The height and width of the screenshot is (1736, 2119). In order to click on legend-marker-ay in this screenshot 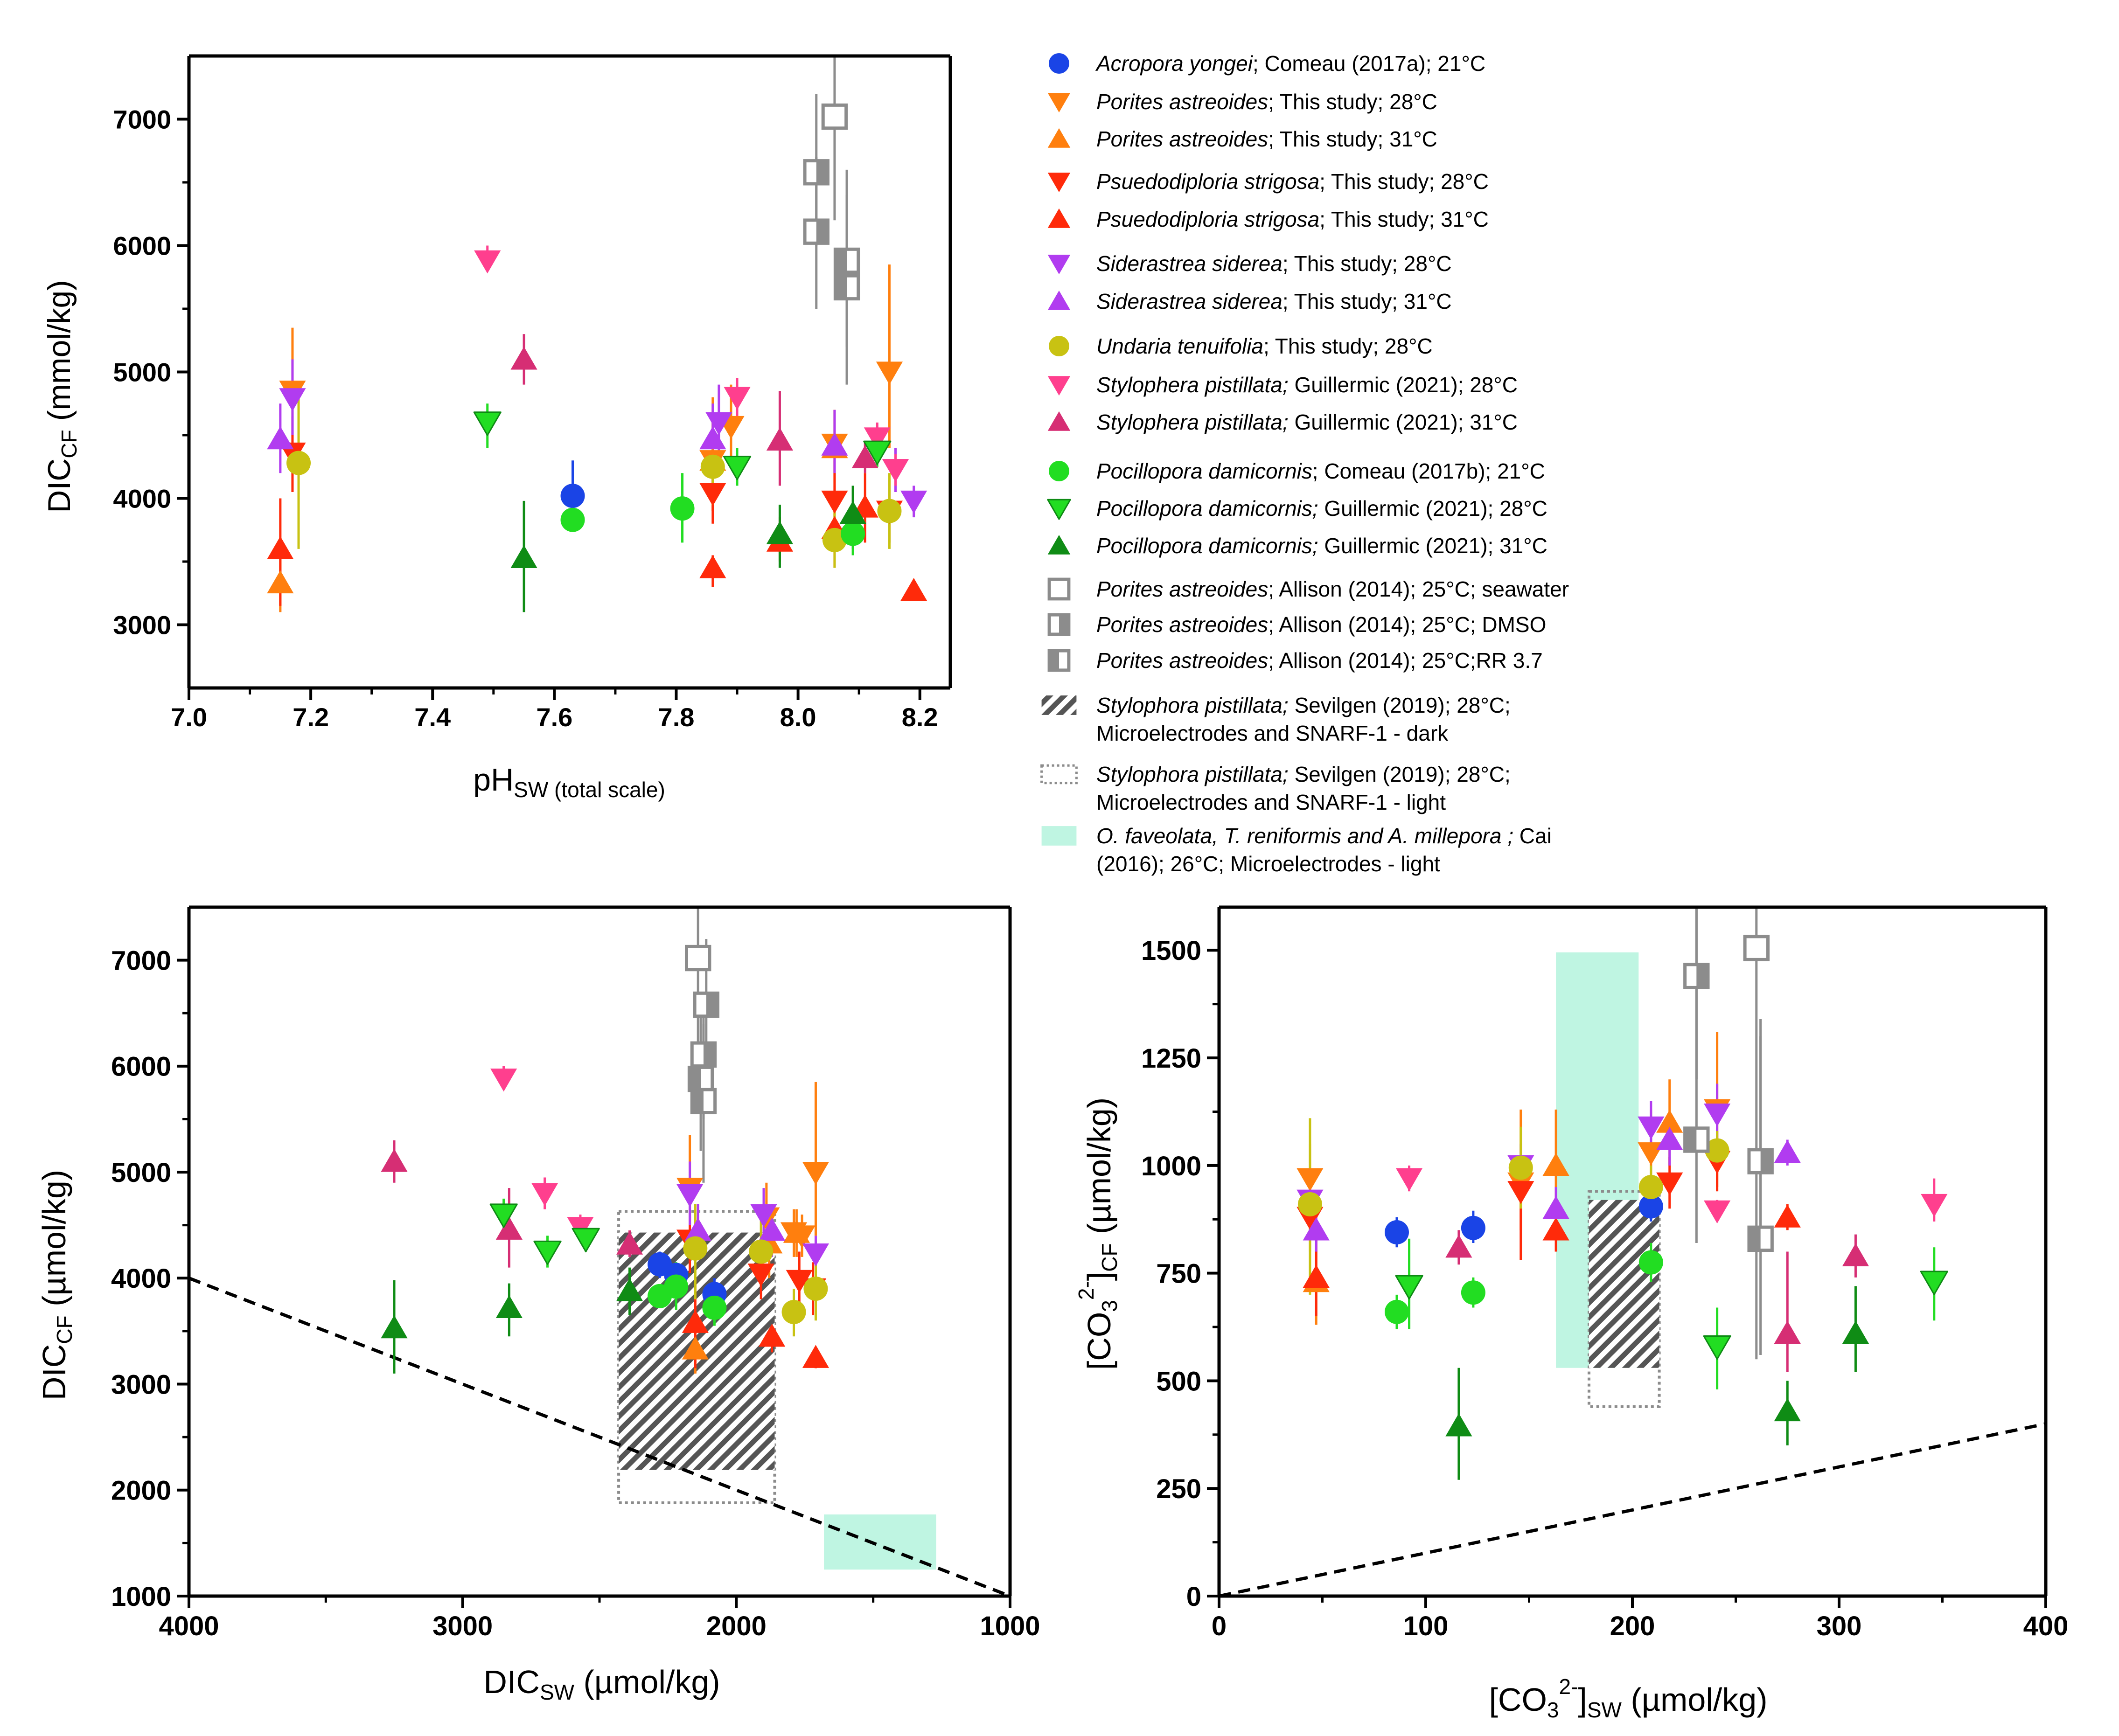, I will do `click(1059, 64)`.